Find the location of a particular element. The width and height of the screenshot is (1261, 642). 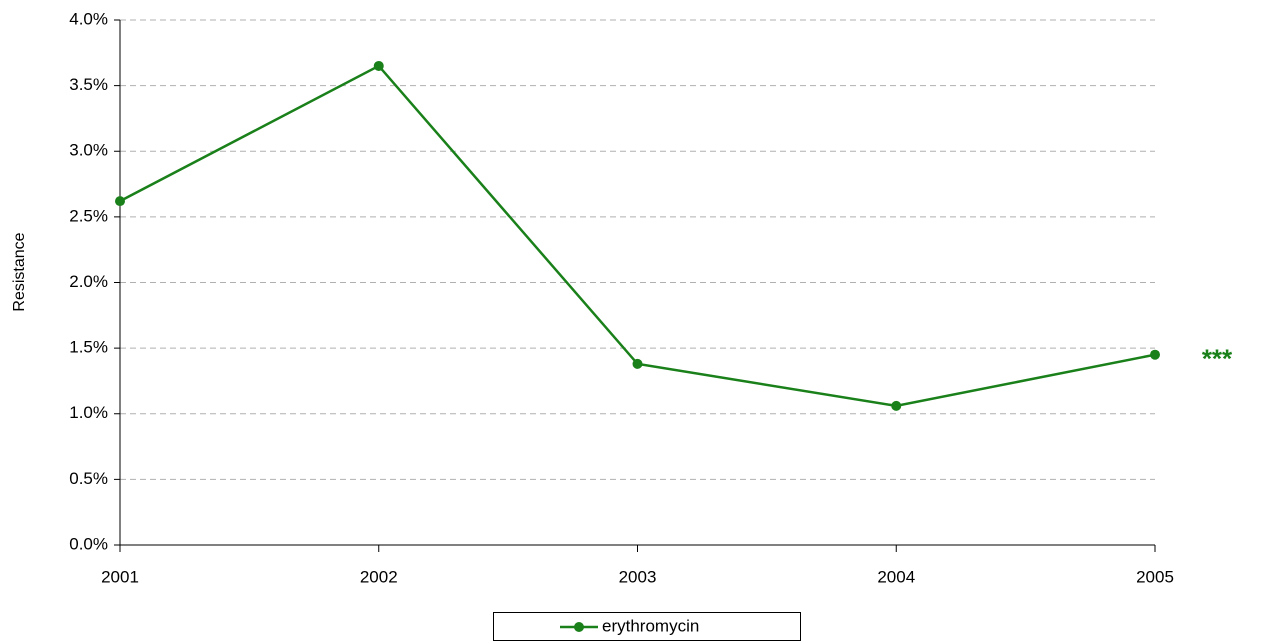

x-tick-label: 2001 is located at coordinates (120, 576).